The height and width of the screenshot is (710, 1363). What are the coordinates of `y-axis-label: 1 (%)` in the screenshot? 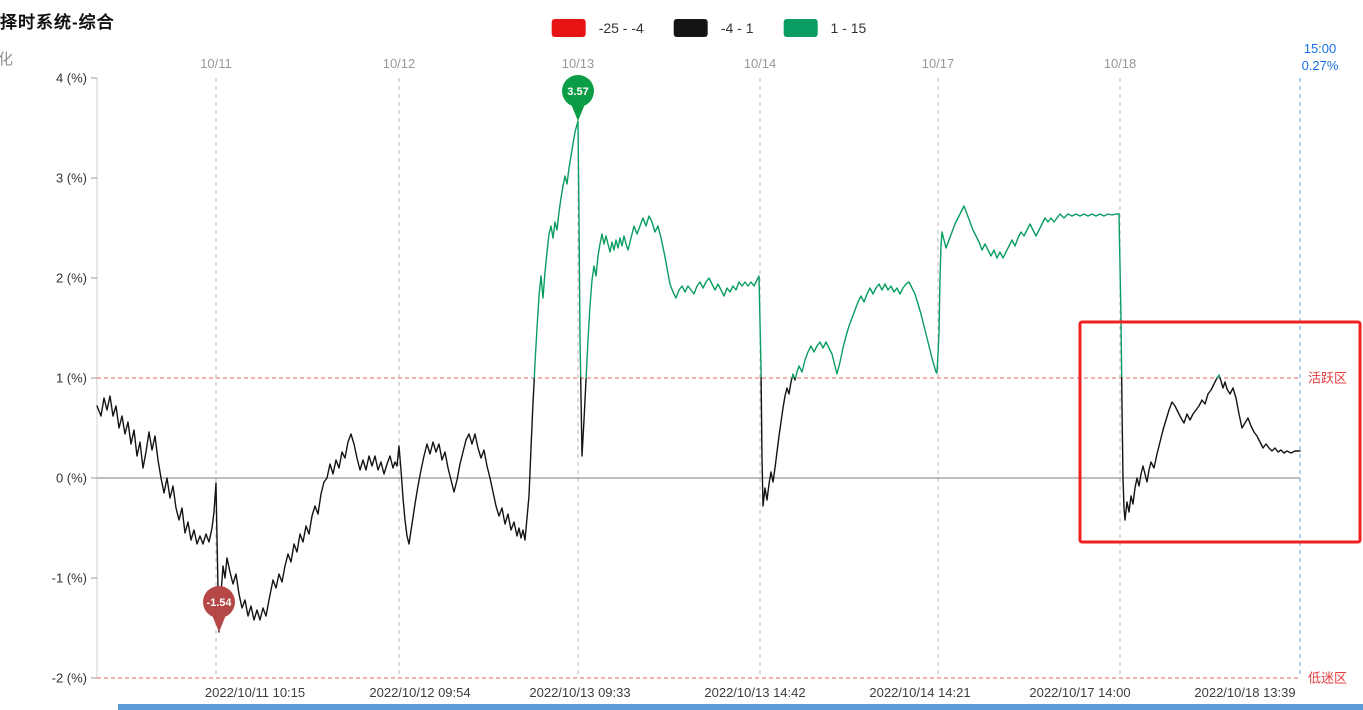 It's located at (71, 378).